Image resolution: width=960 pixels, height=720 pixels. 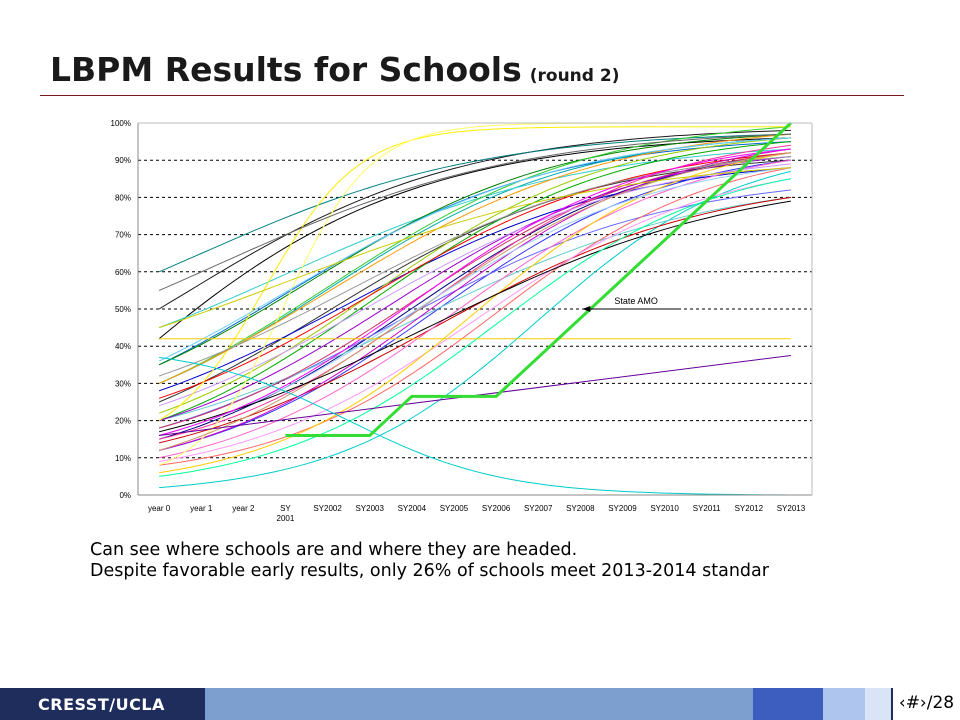 What do you see at coordinates (454, 508) in the screenshot?
I see `x-tick-label: SY2005` at bounding box center [454, 508].